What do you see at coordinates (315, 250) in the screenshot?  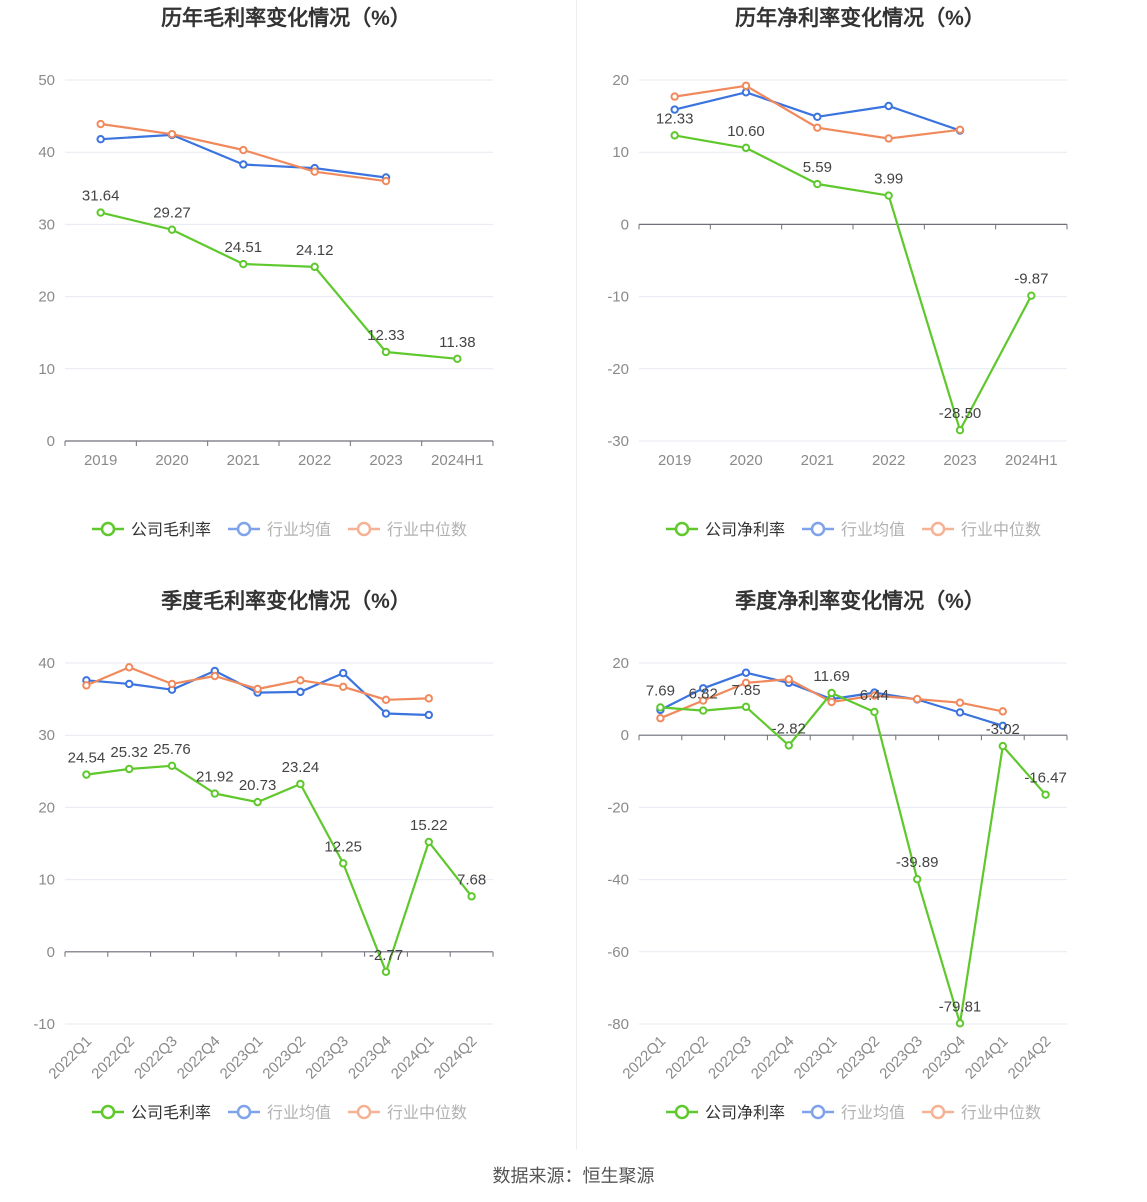 I see `data-label: 24.12` at bounding box center [315, 250].